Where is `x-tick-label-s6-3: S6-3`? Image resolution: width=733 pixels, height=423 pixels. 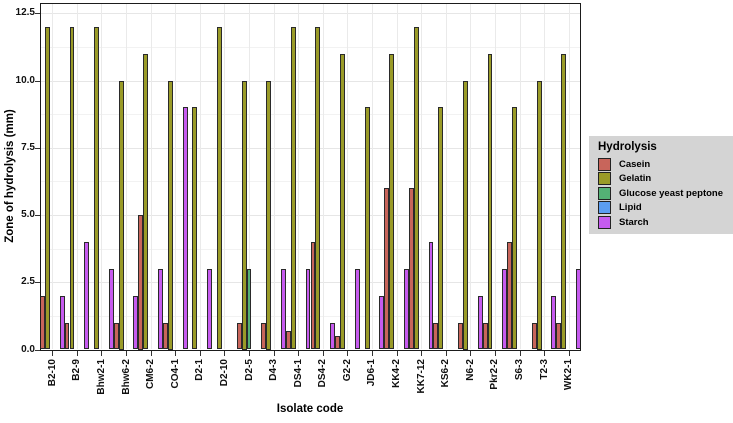
x-tick-label-s6-3: S6-3 is located at coordinates (520, 370).